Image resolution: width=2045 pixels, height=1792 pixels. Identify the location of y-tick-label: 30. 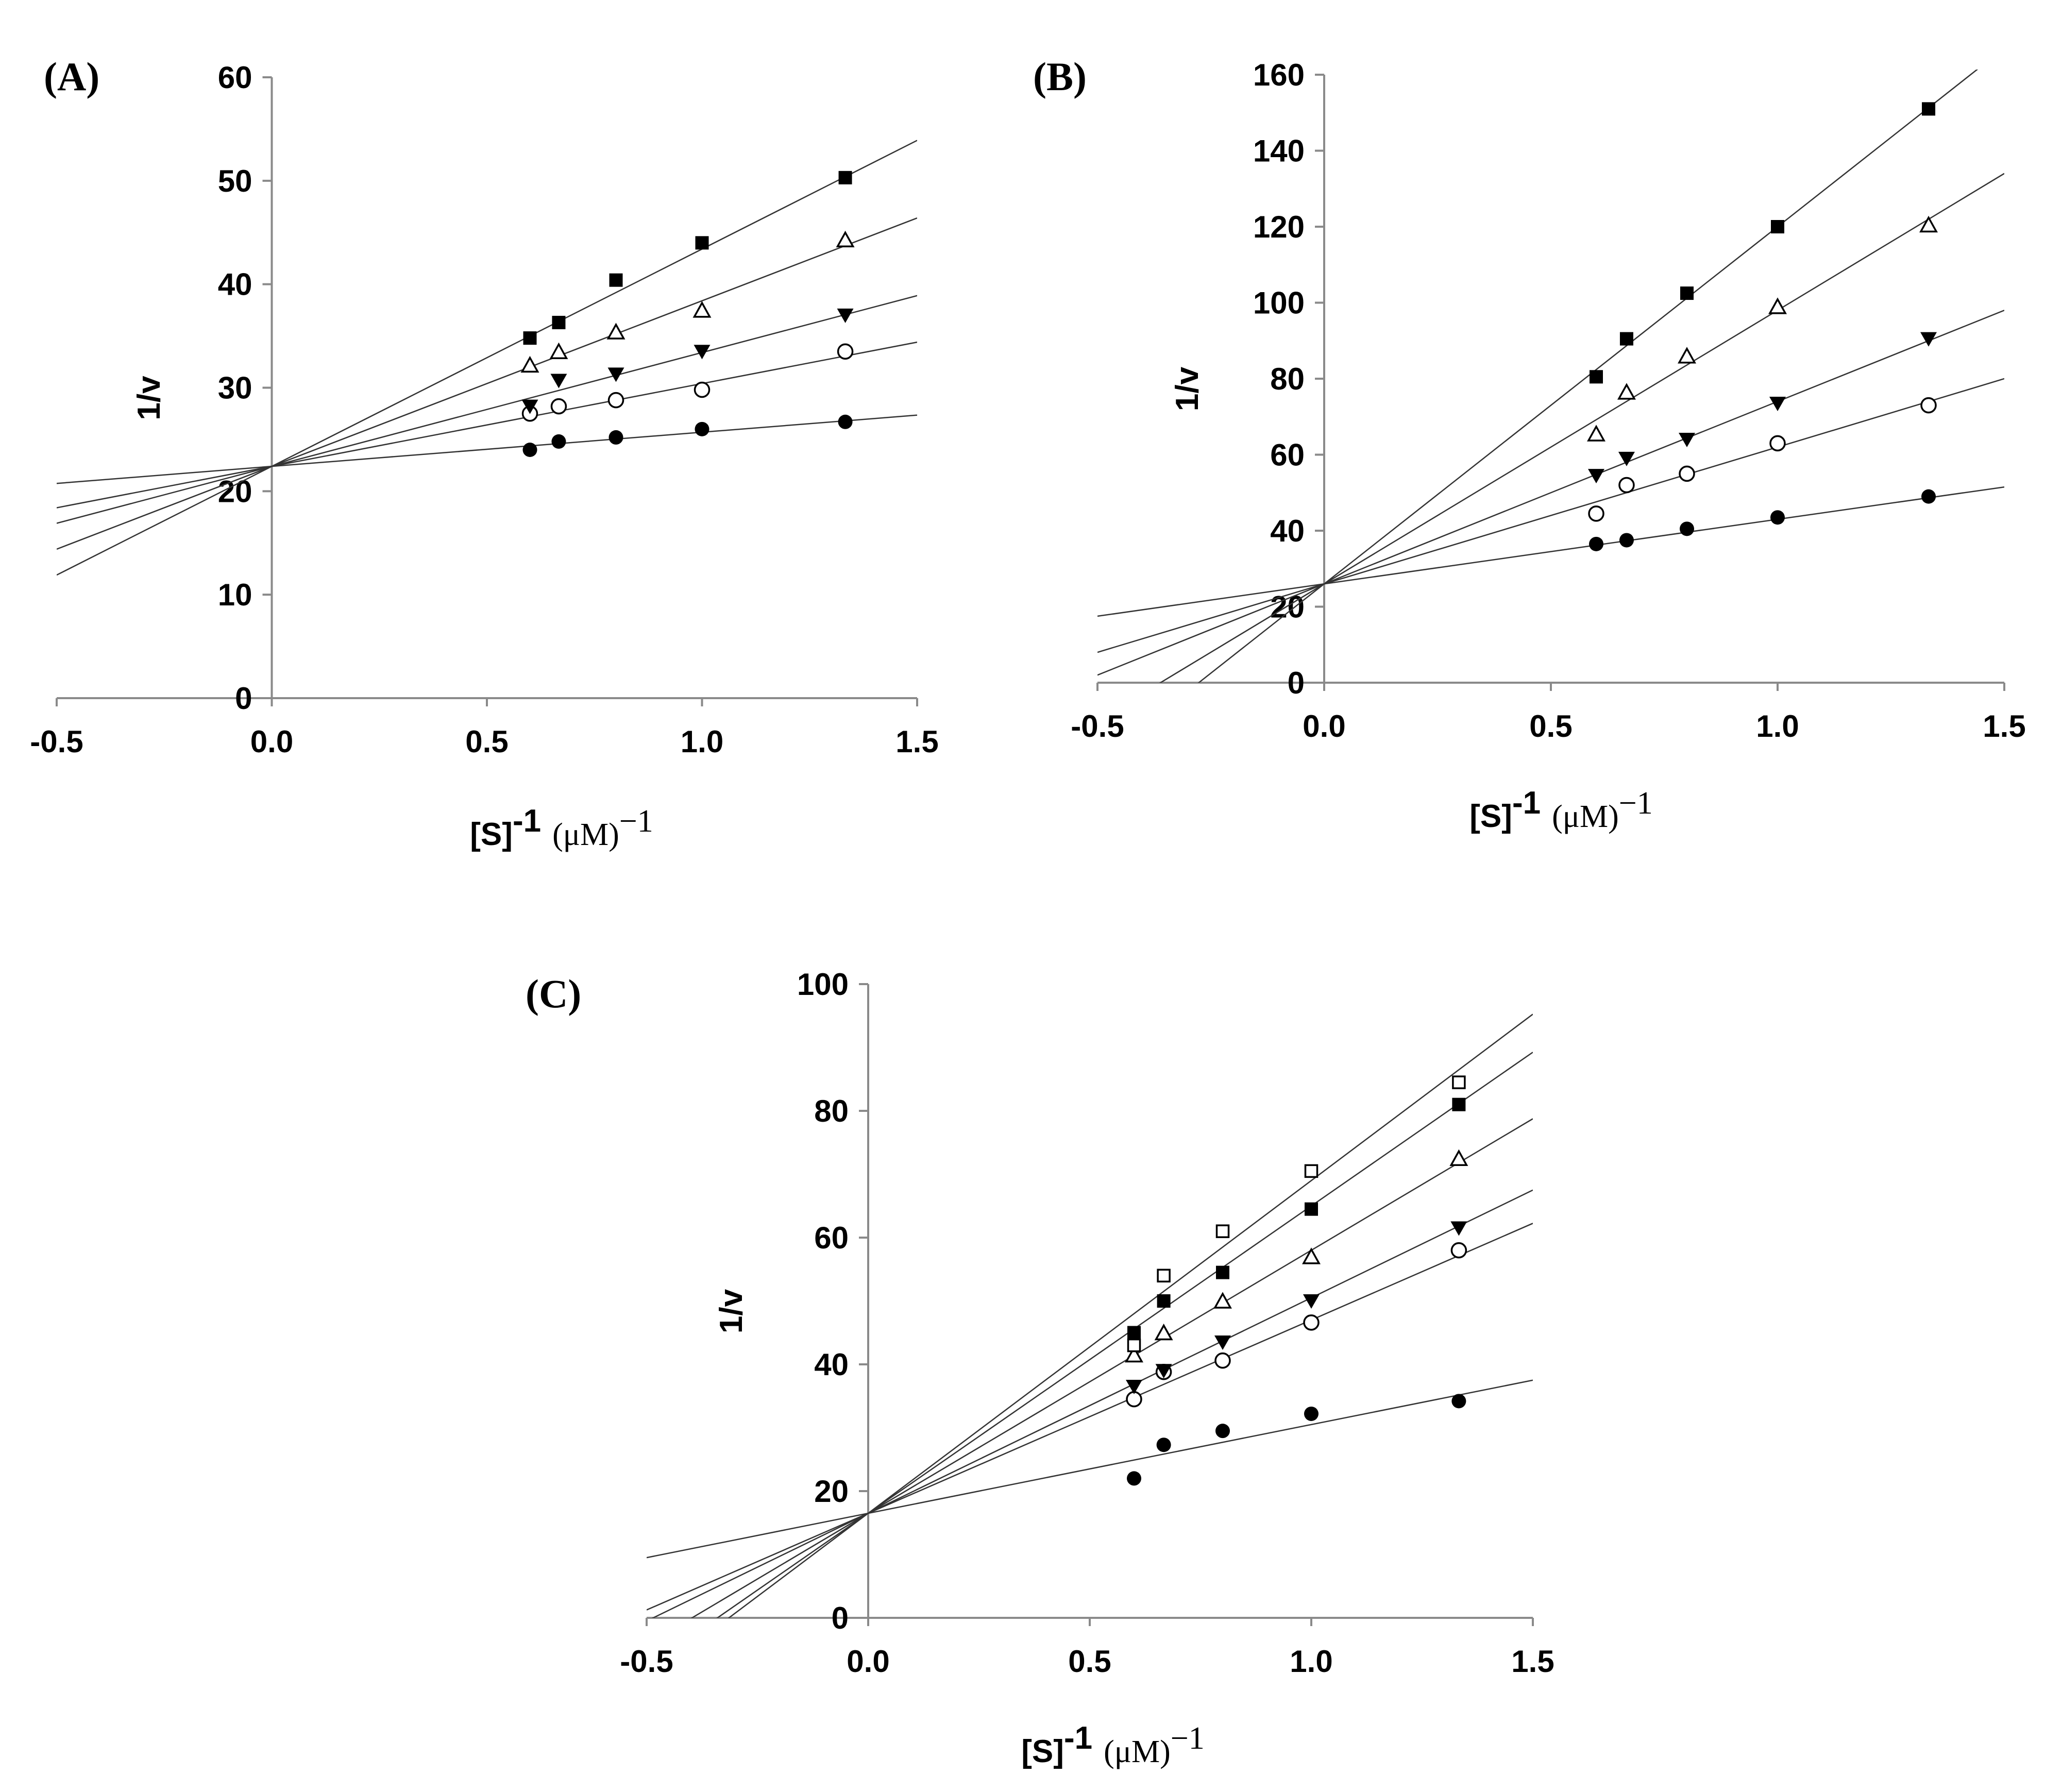
(235, 388).